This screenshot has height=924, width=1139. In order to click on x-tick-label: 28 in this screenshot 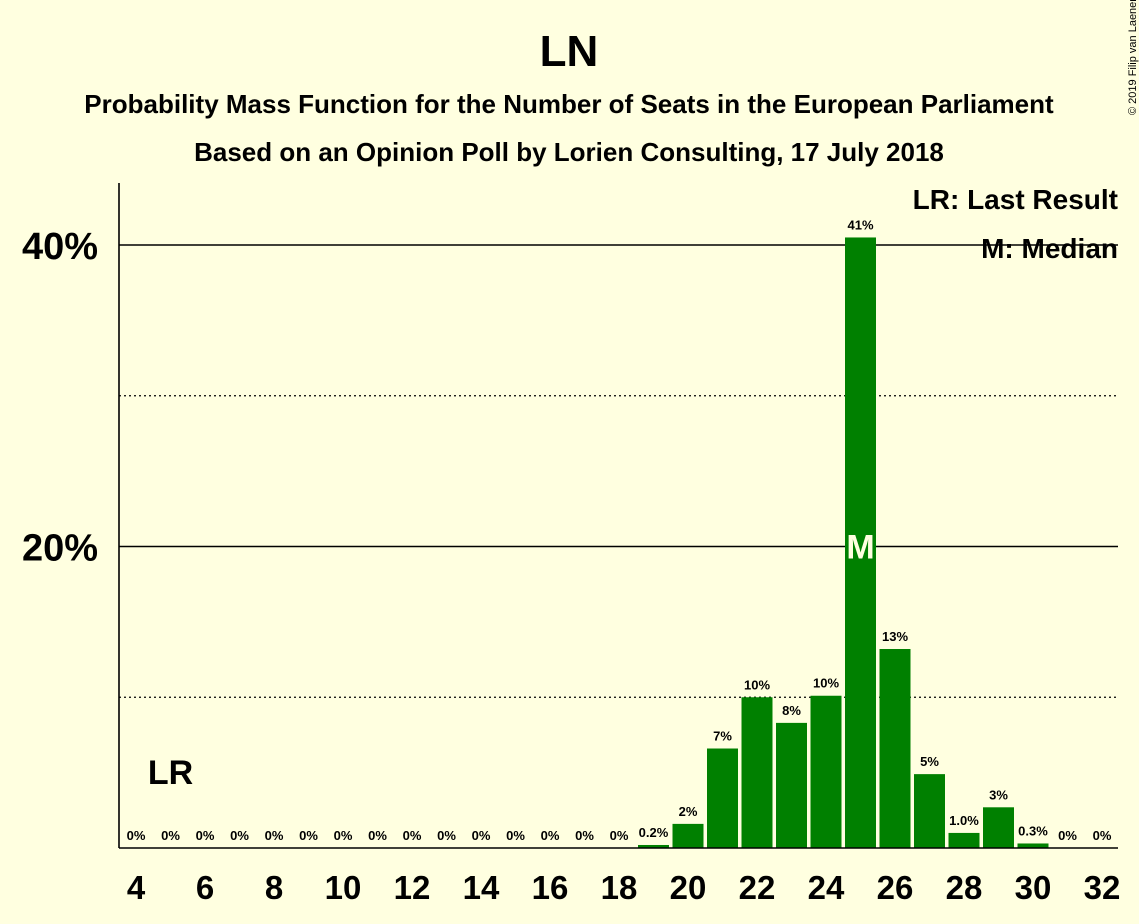, I will do `click(964, 887)`.